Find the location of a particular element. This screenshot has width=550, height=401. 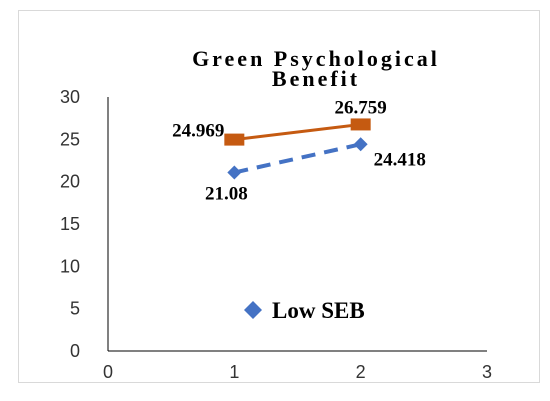

legend-label: Low SEB is located at coordinates (318, 310).